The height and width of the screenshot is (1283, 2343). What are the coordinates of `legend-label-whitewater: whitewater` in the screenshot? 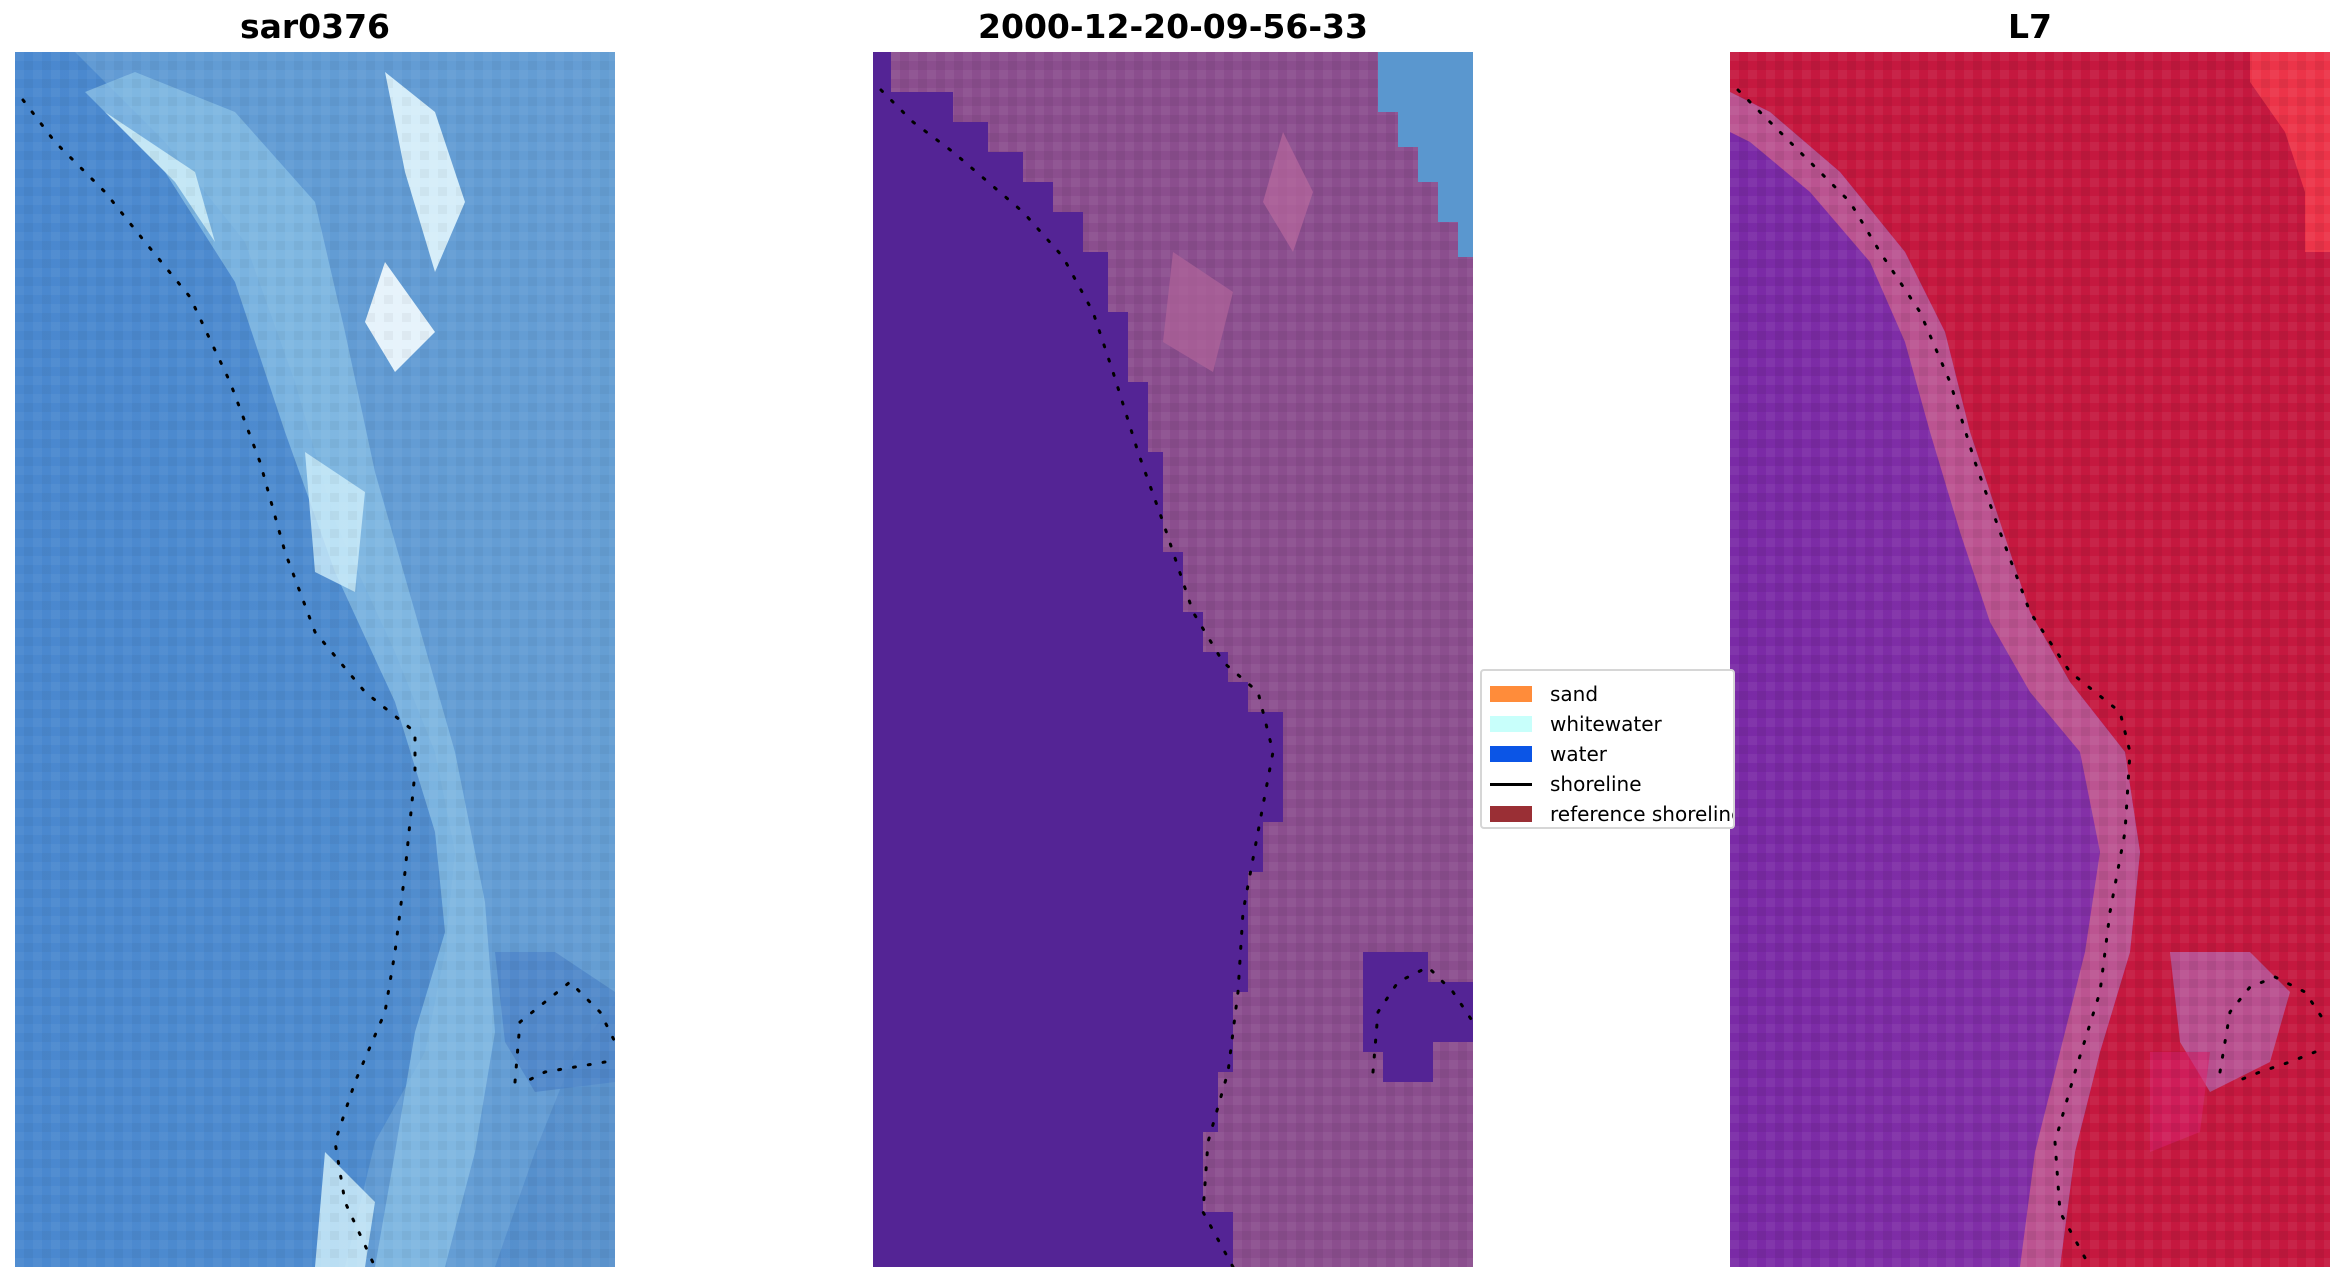 It's located at (1606, 724).